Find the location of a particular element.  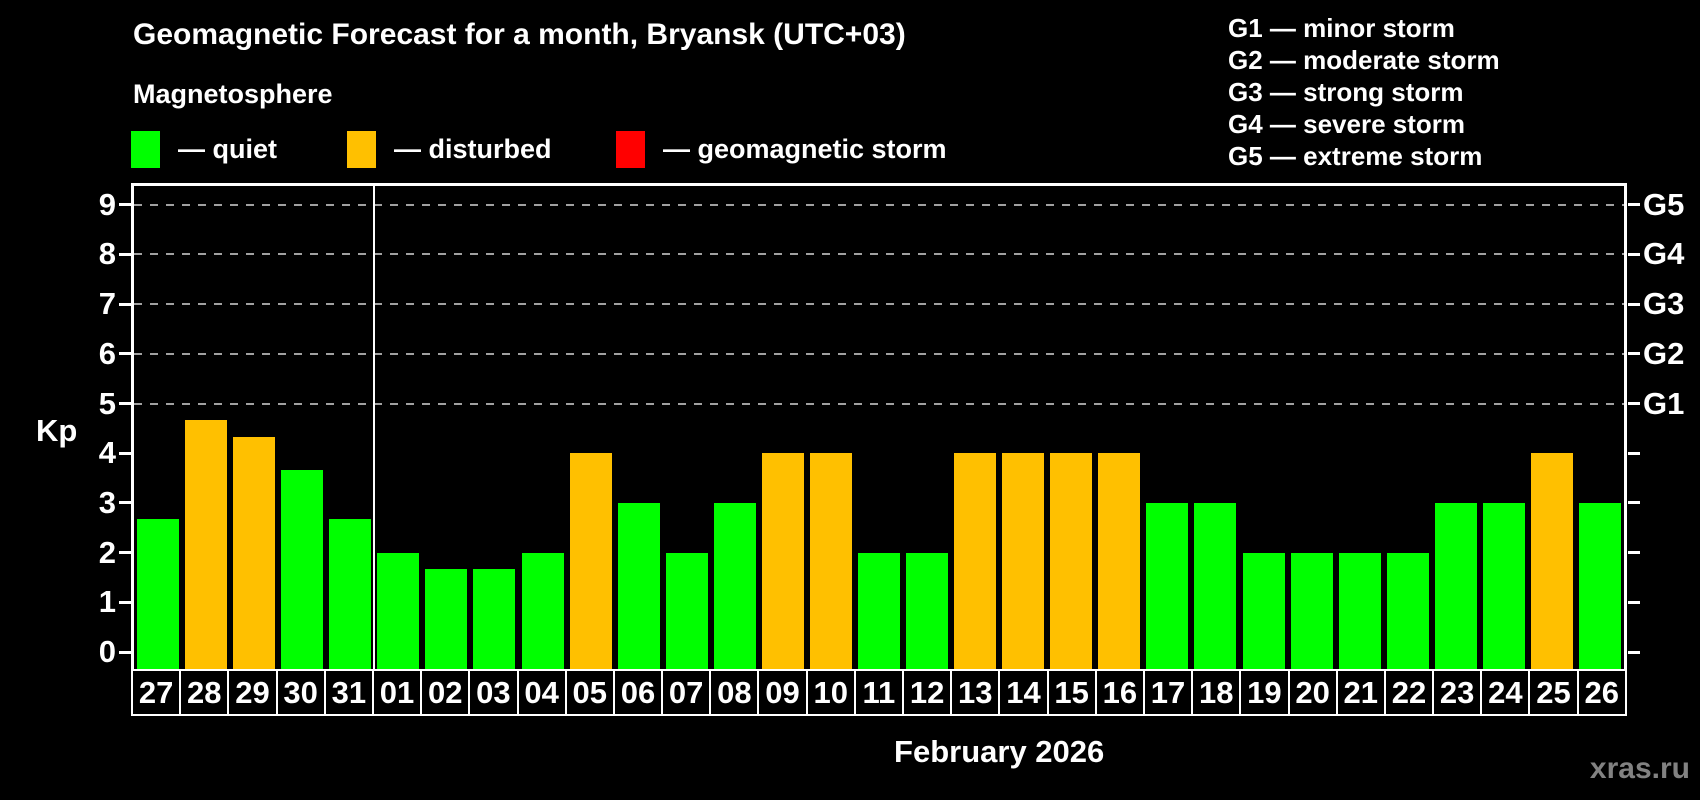

y-tick-label-7: 7 is located at coordinates (107, 304).